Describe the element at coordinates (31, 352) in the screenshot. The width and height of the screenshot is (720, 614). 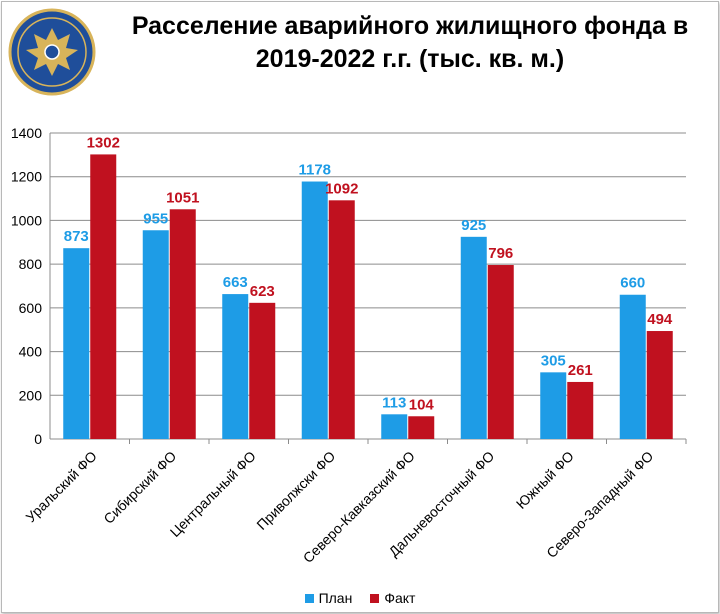
I see `y-tick-label: 400` at that location.